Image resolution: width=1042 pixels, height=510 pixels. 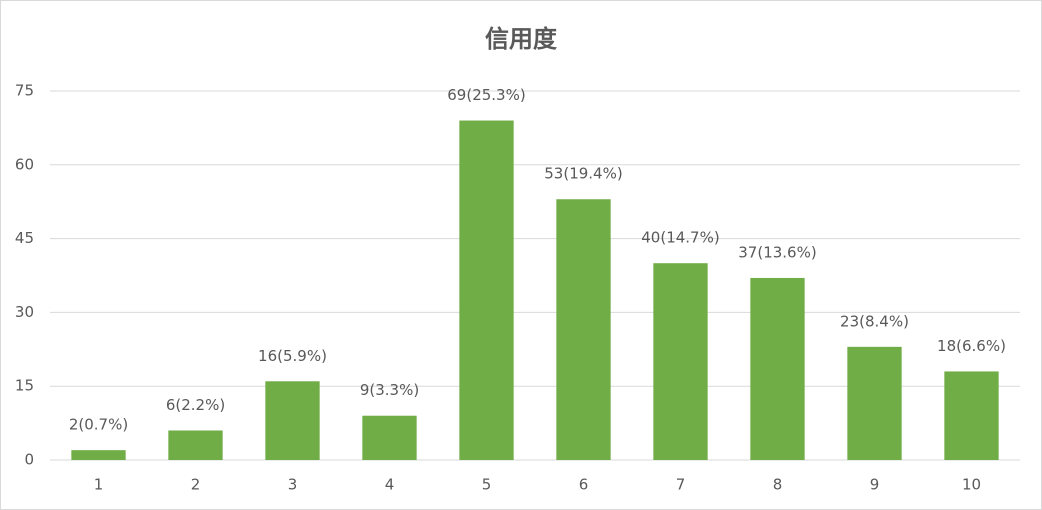 What do you see at coordinates (98, 425) in the screenshot?
I see `value-label: 2(0.7%)` at bounding box center [98, 425].